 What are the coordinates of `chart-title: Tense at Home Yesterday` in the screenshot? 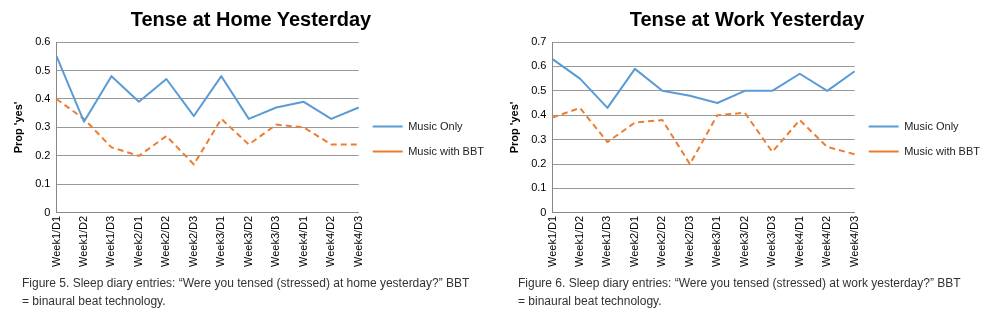 It's located at (251, 18).